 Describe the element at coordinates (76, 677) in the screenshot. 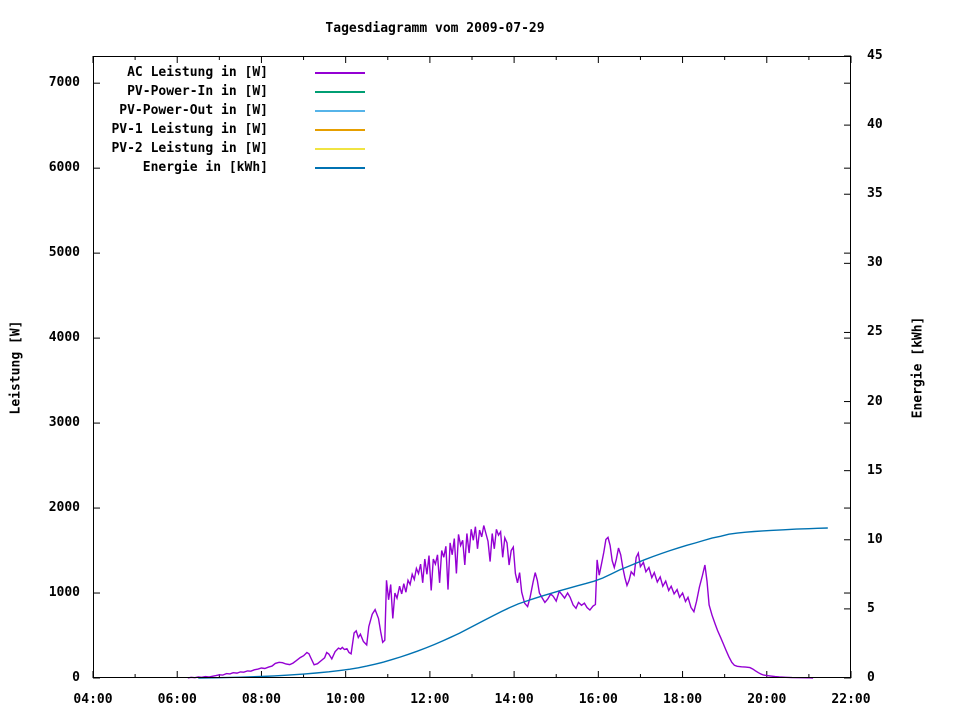

I see `y-left-tick-label: 0` at that location.